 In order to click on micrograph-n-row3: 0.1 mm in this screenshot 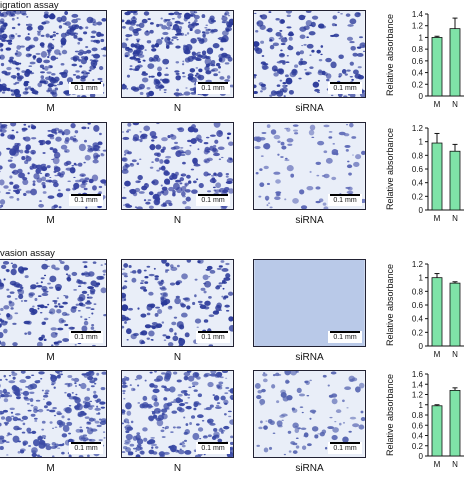, I will do `click(177, 303)`.